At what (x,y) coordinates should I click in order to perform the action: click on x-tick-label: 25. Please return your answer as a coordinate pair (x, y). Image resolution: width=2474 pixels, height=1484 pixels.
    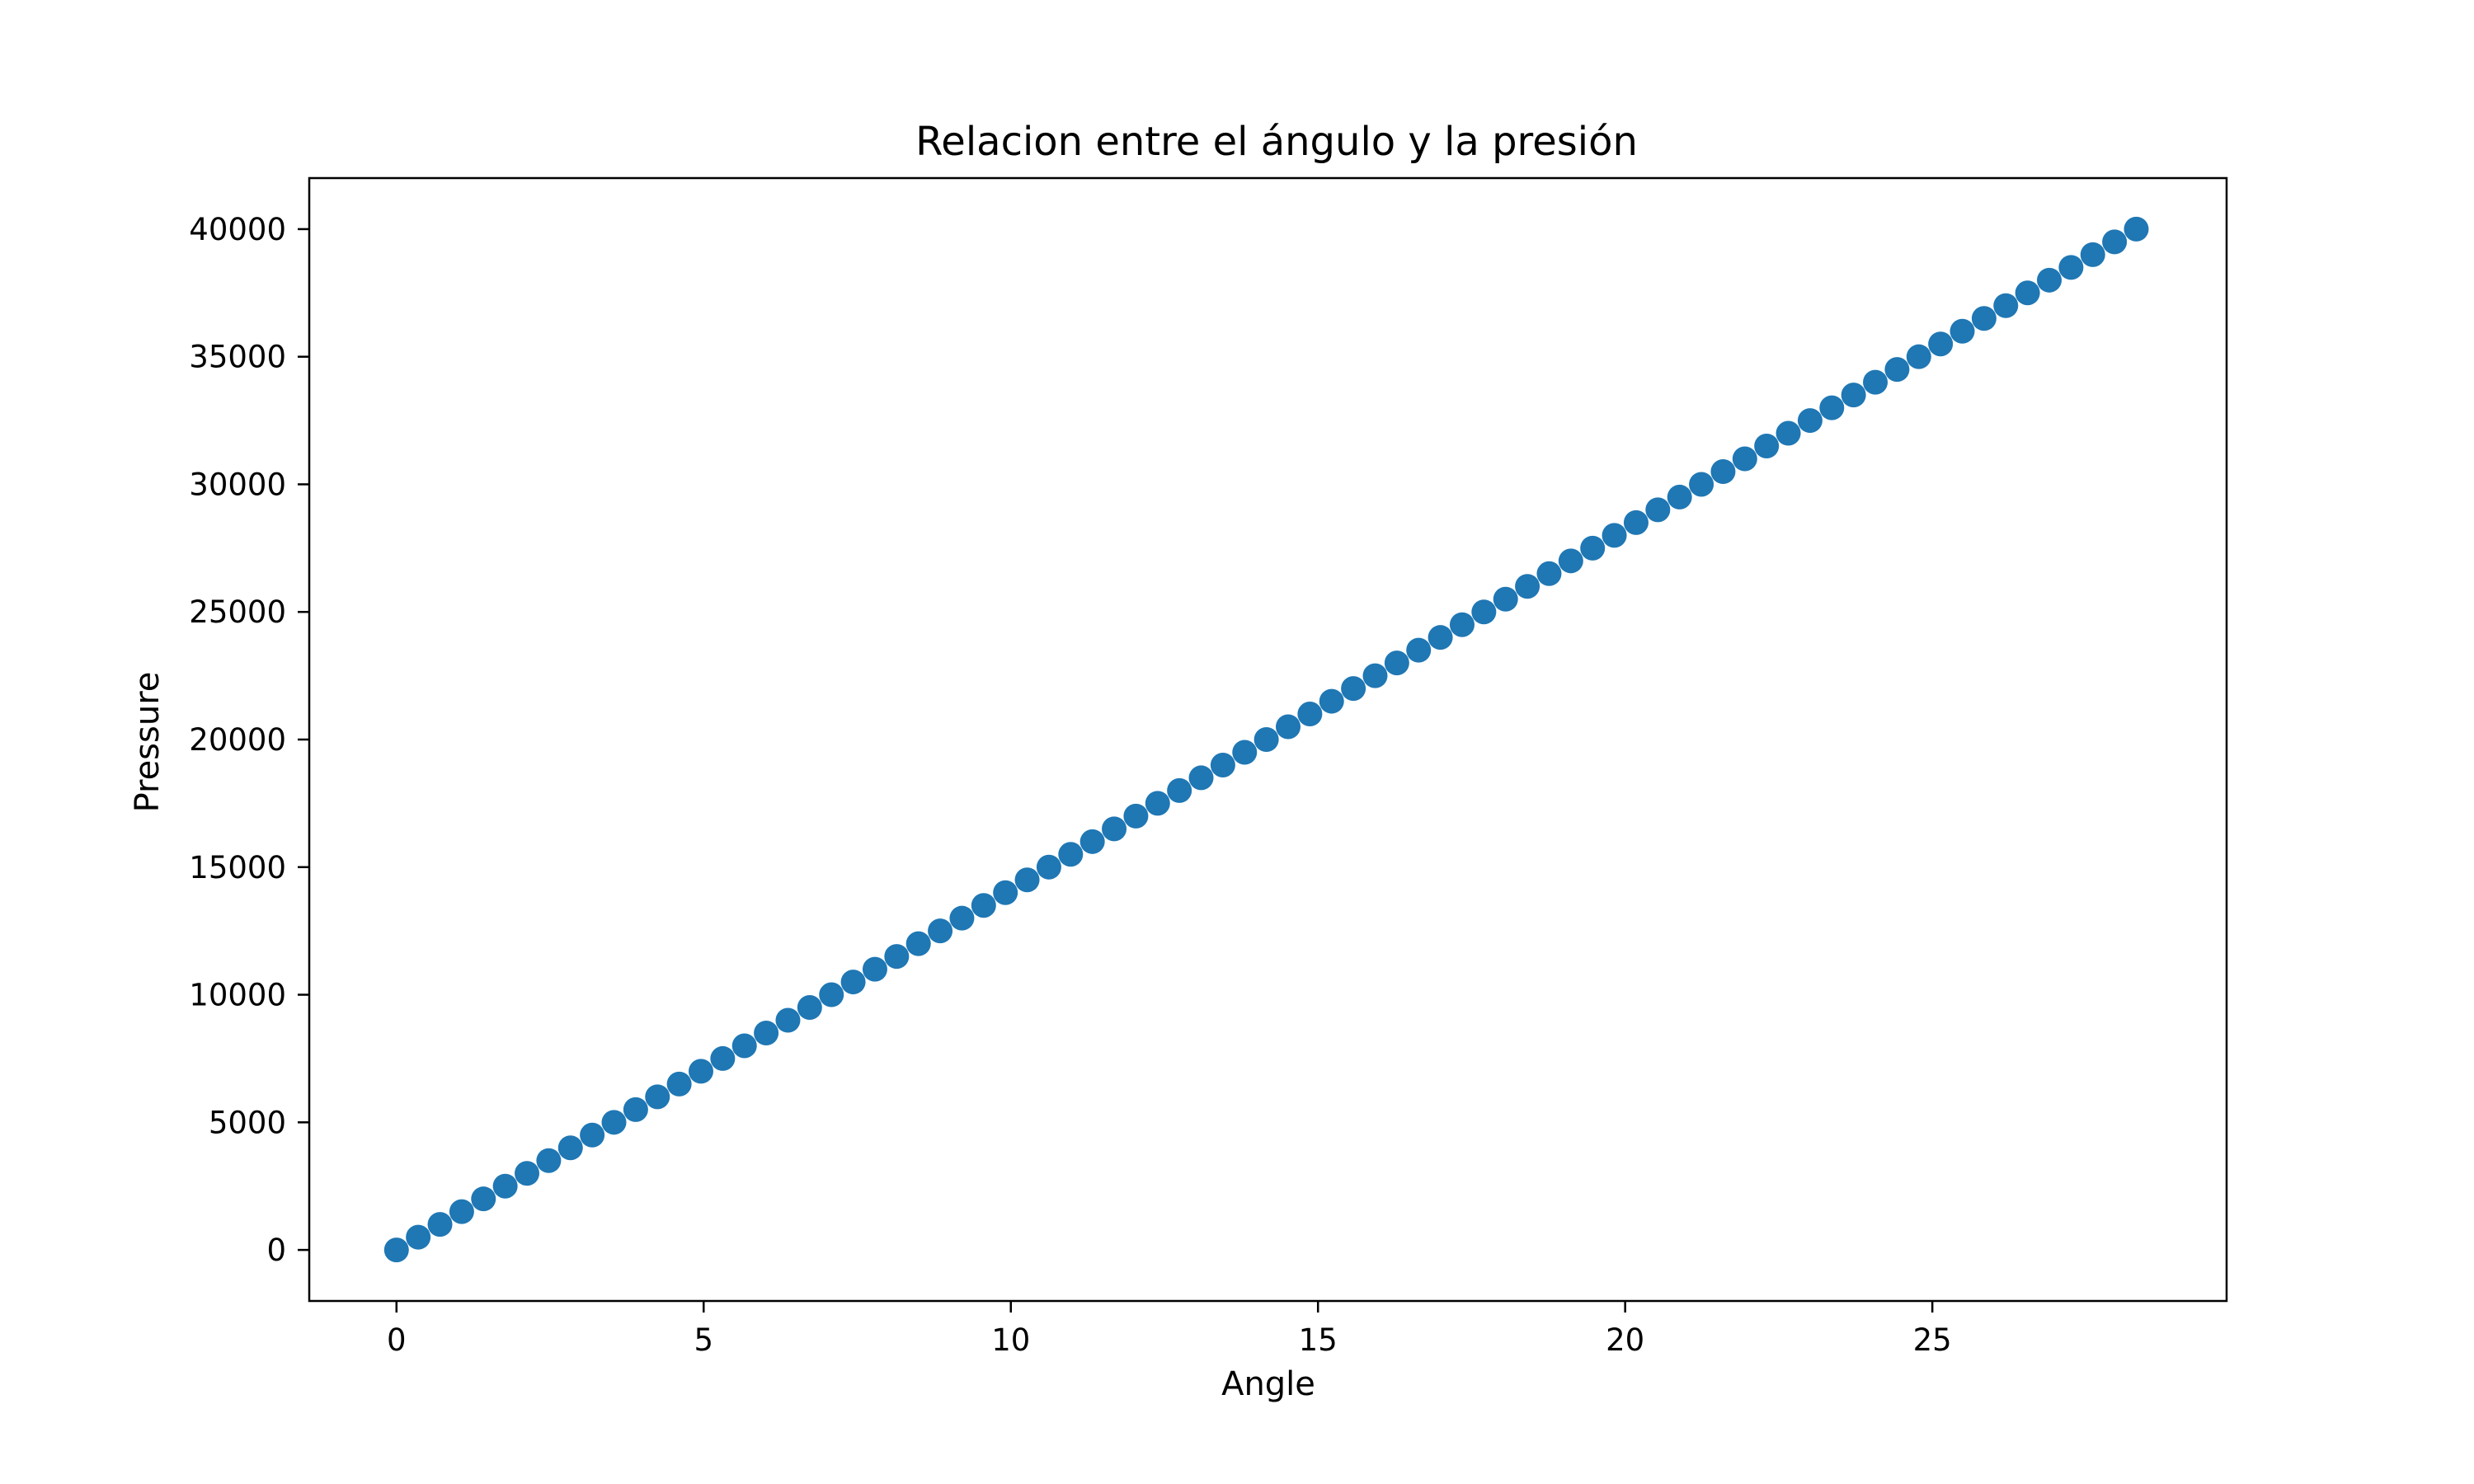
    Looking at the image, I should click on (1932, 1340).